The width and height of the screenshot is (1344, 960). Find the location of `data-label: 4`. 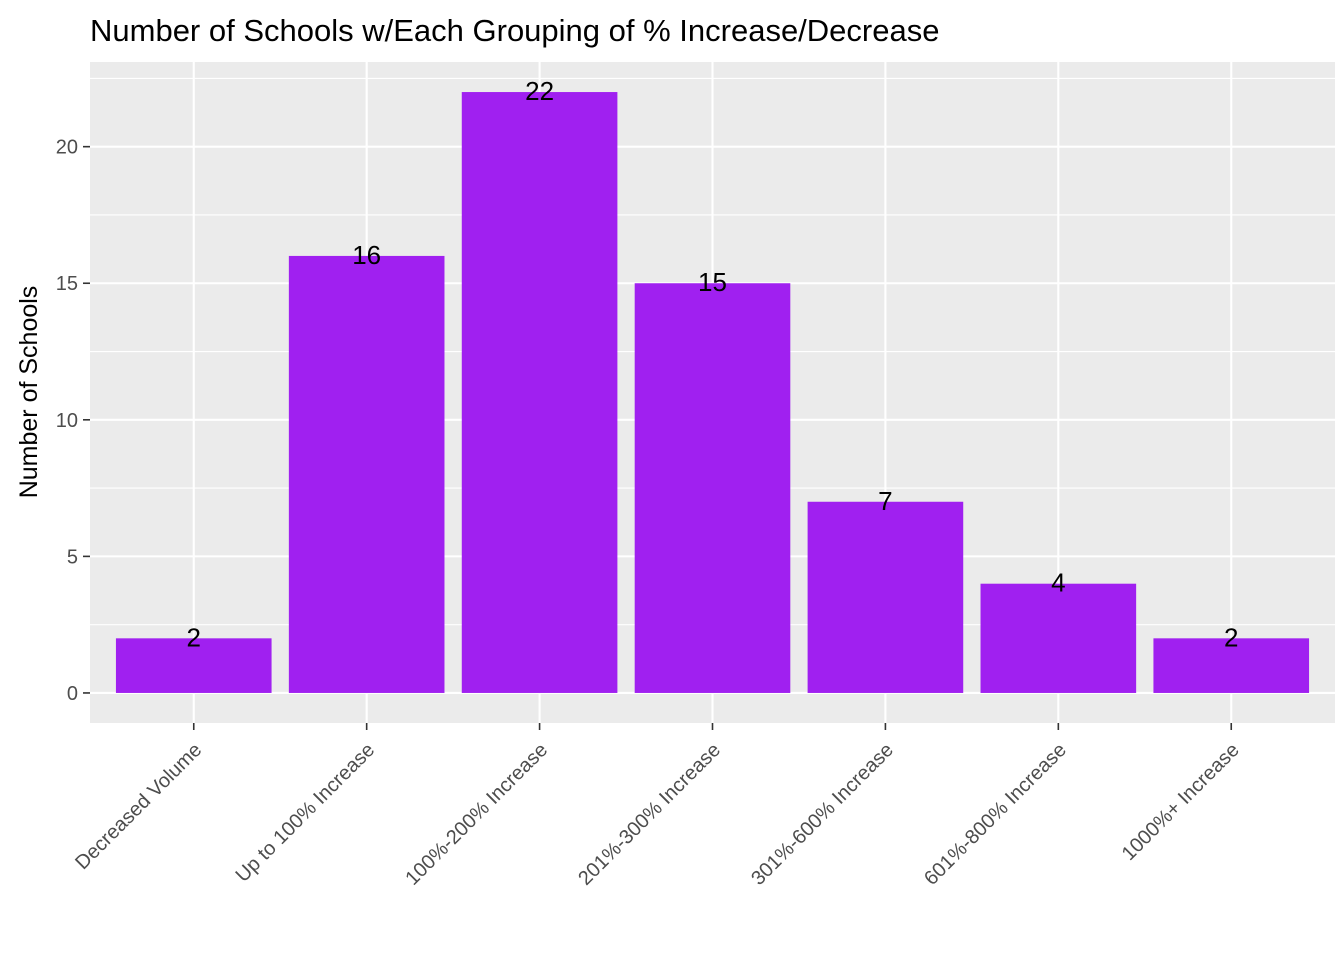

data-label: 4 is located at coordinates (1058, 583).